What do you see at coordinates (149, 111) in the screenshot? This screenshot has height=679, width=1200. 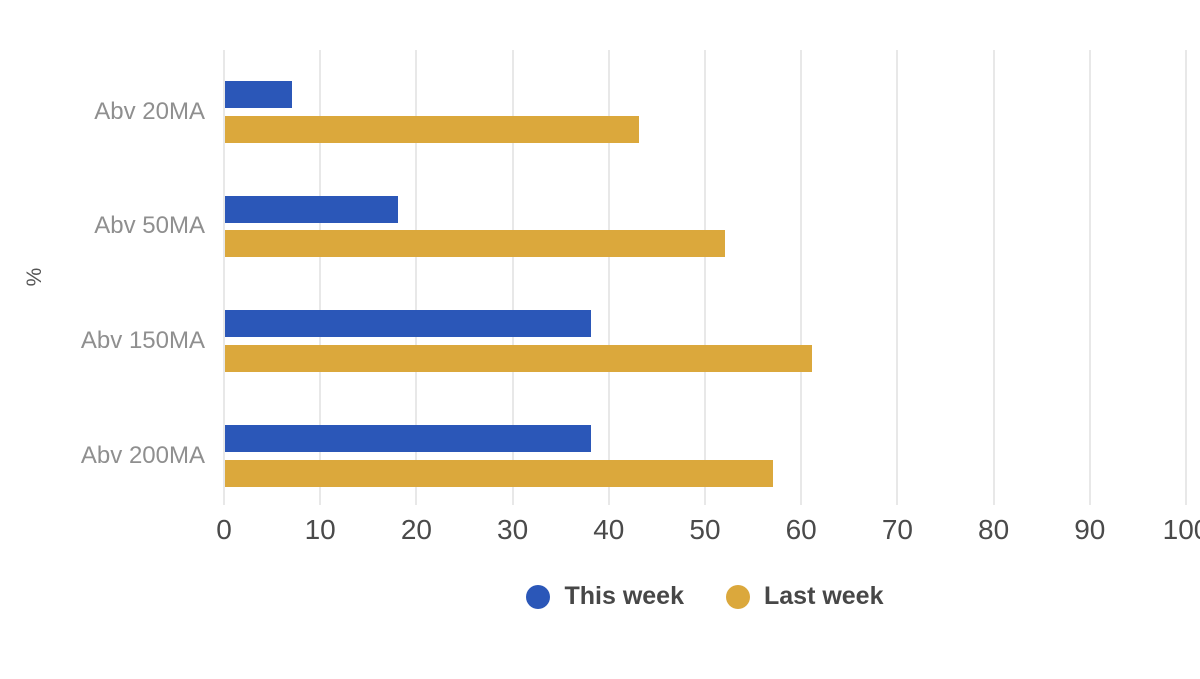 I see `category-label: Abv 20MA` at bounding box center [149, 111].